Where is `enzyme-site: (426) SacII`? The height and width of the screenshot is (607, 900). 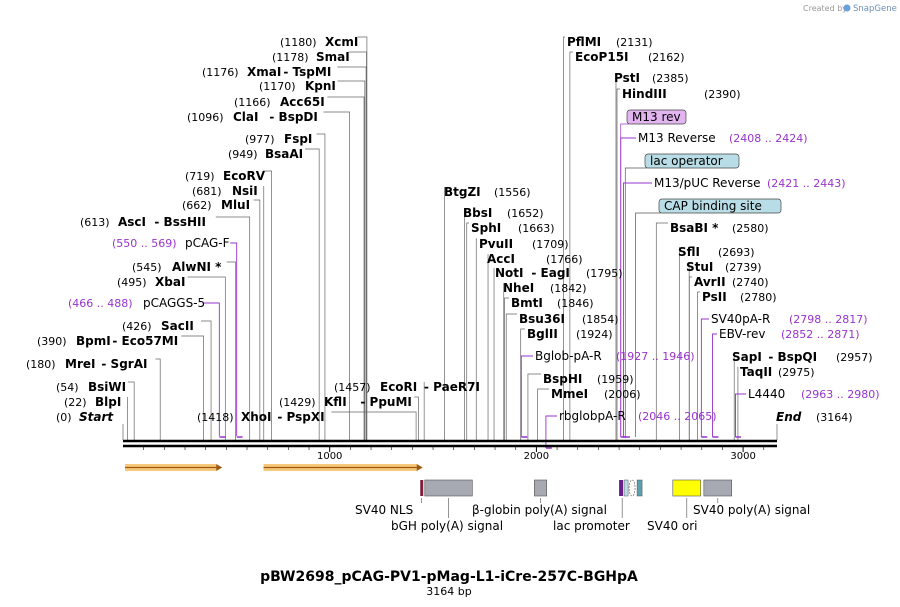
enzyme-site: (426) SacII is located at coordinates (158, 326).